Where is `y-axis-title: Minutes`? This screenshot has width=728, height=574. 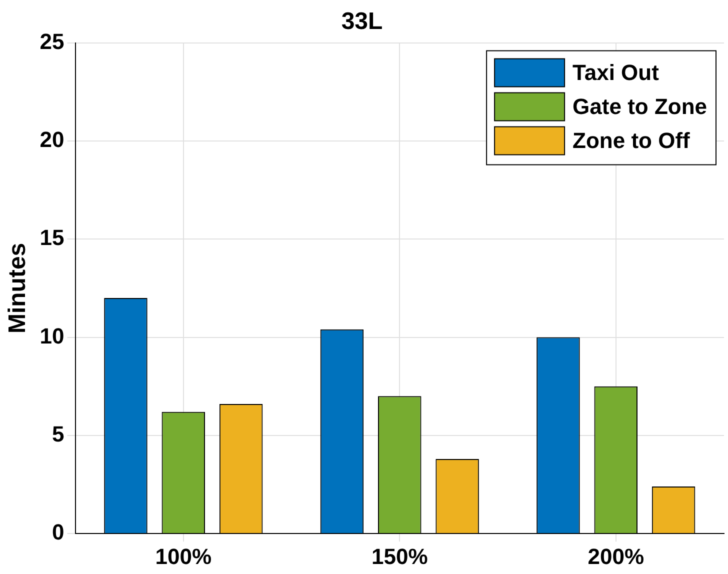
y-axis-title: Minutes is located at coordinates (18, 288).